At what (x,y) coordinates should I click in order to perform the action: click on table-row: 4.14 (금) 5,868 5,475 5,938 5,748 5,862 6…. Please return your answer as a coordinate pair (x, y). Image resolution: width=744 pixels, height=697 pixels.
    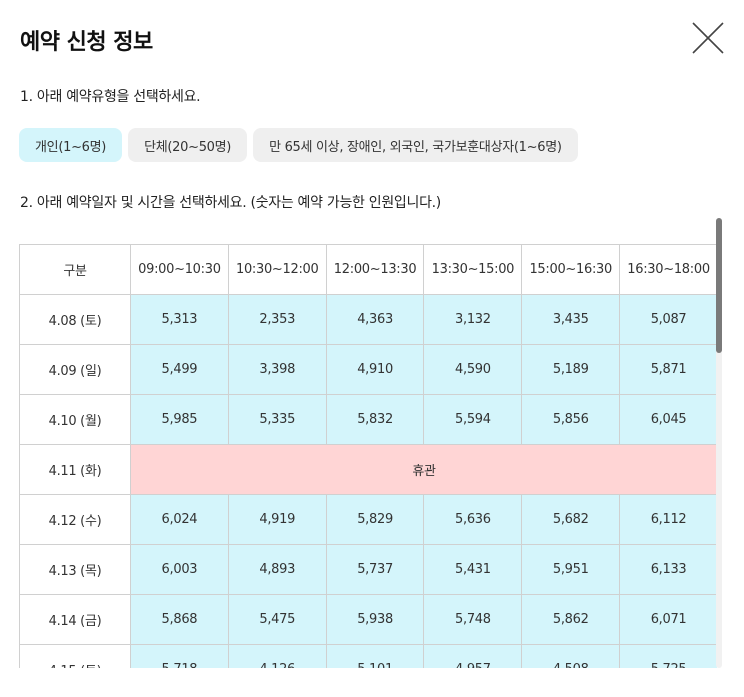
    Looking at the image, I should click on (368, 619).